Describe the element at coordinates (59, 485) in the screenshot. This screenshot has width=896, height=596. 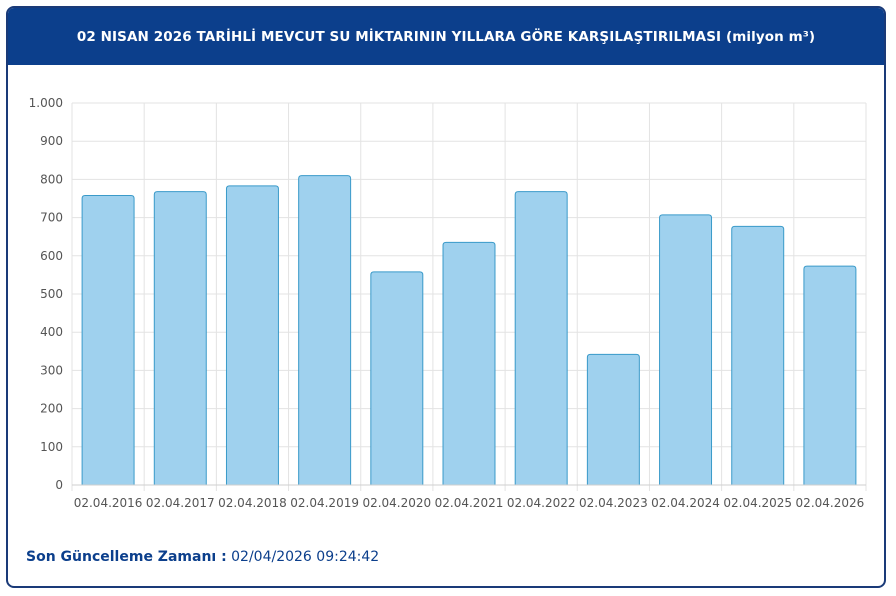
I see `y-tick-label: 0` at that location.